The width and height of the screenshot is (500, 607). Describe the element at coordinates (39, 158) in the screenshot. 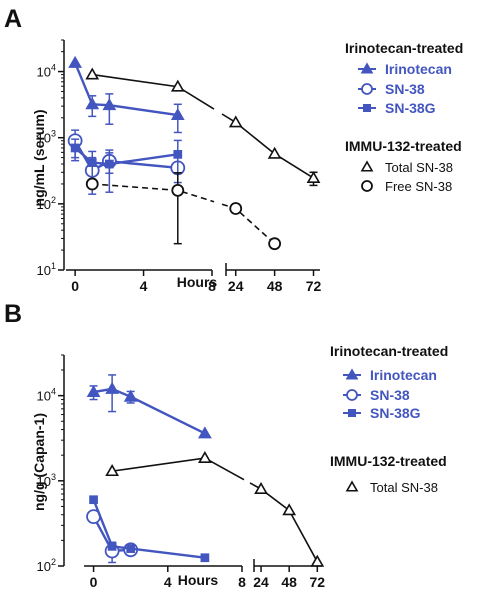

I see `y-axis-label: ng/mL (serum)` at that location.